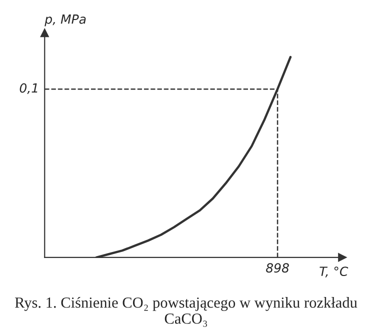  I want to click on text: Rys. 1. Ciśnienie CO₂ powstającego w wyniku rozkładu CaCO₃, so click(186, 312).